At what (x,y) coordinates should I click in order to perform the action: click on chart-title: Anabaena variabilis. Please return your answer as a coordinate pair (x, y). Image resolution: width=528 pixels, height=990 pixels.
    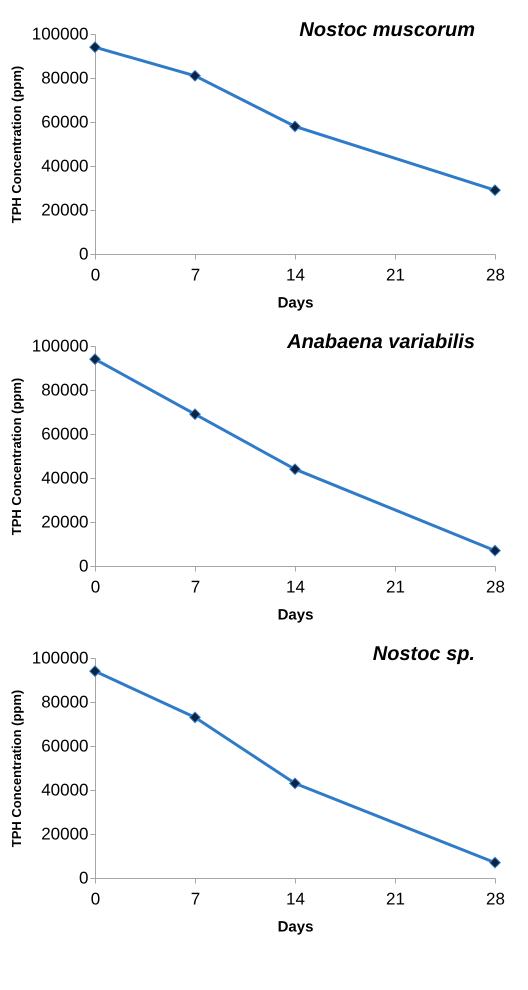
    Looking at the image, I should click on (380, 342).